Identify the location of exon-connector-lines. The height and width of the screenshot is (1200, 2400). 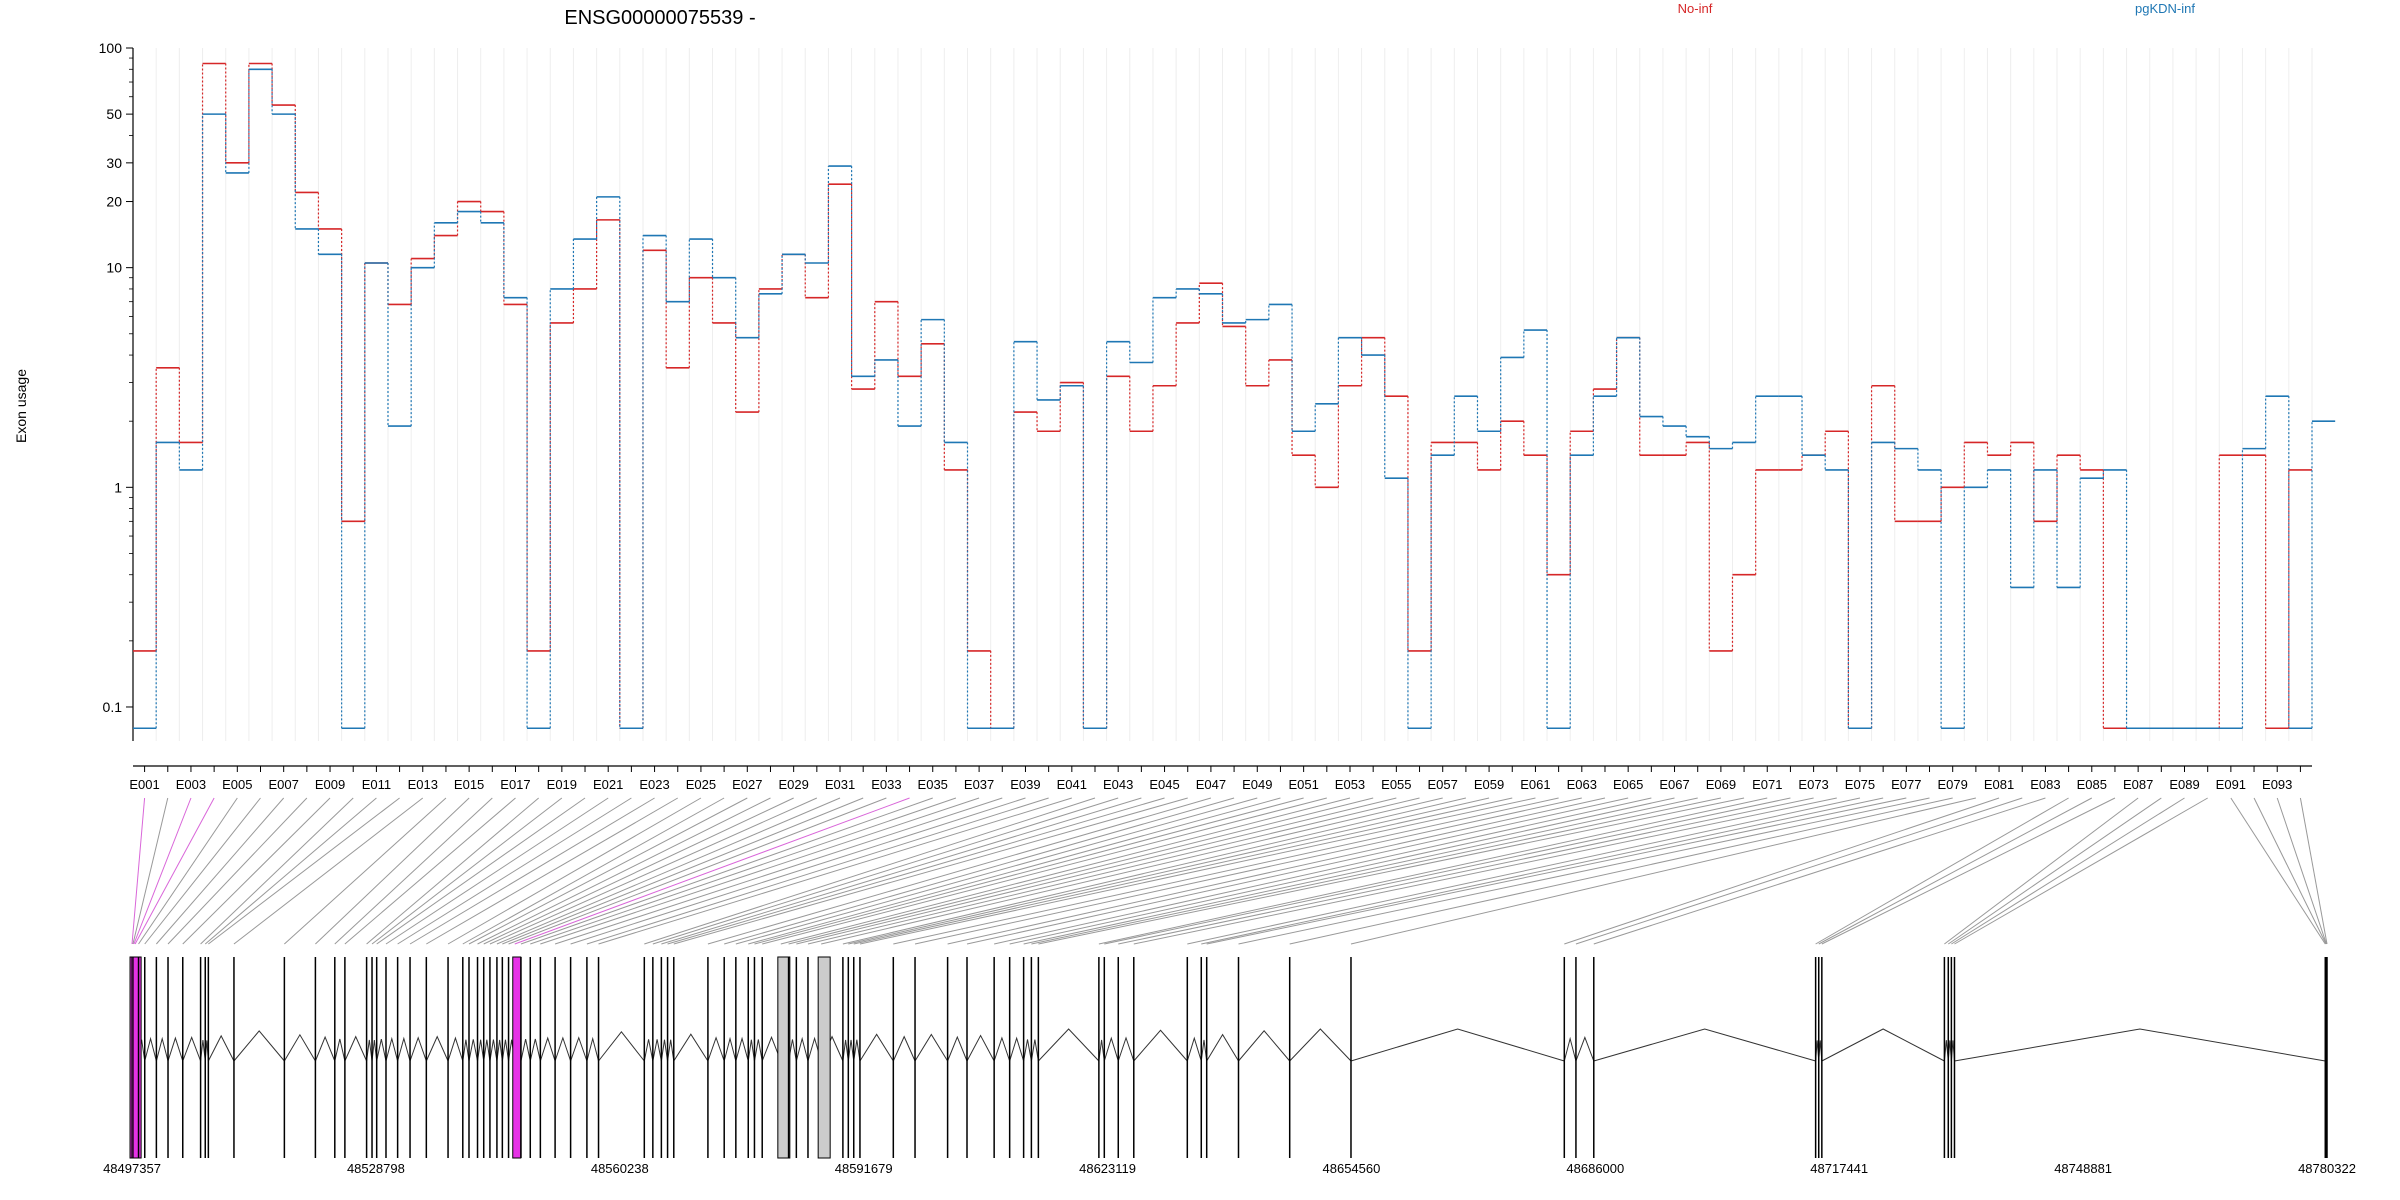
(1229, 871).